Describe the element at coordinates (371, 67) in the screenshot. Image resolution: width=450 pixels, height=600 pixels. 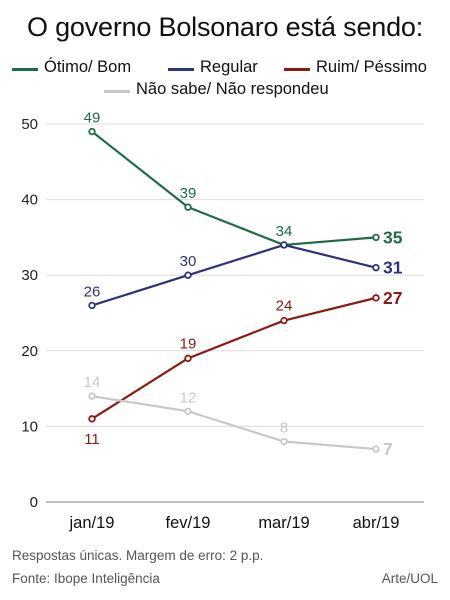
I see `legend-label-ruim-pessimo: Ruim/ Péssimo` at that location.